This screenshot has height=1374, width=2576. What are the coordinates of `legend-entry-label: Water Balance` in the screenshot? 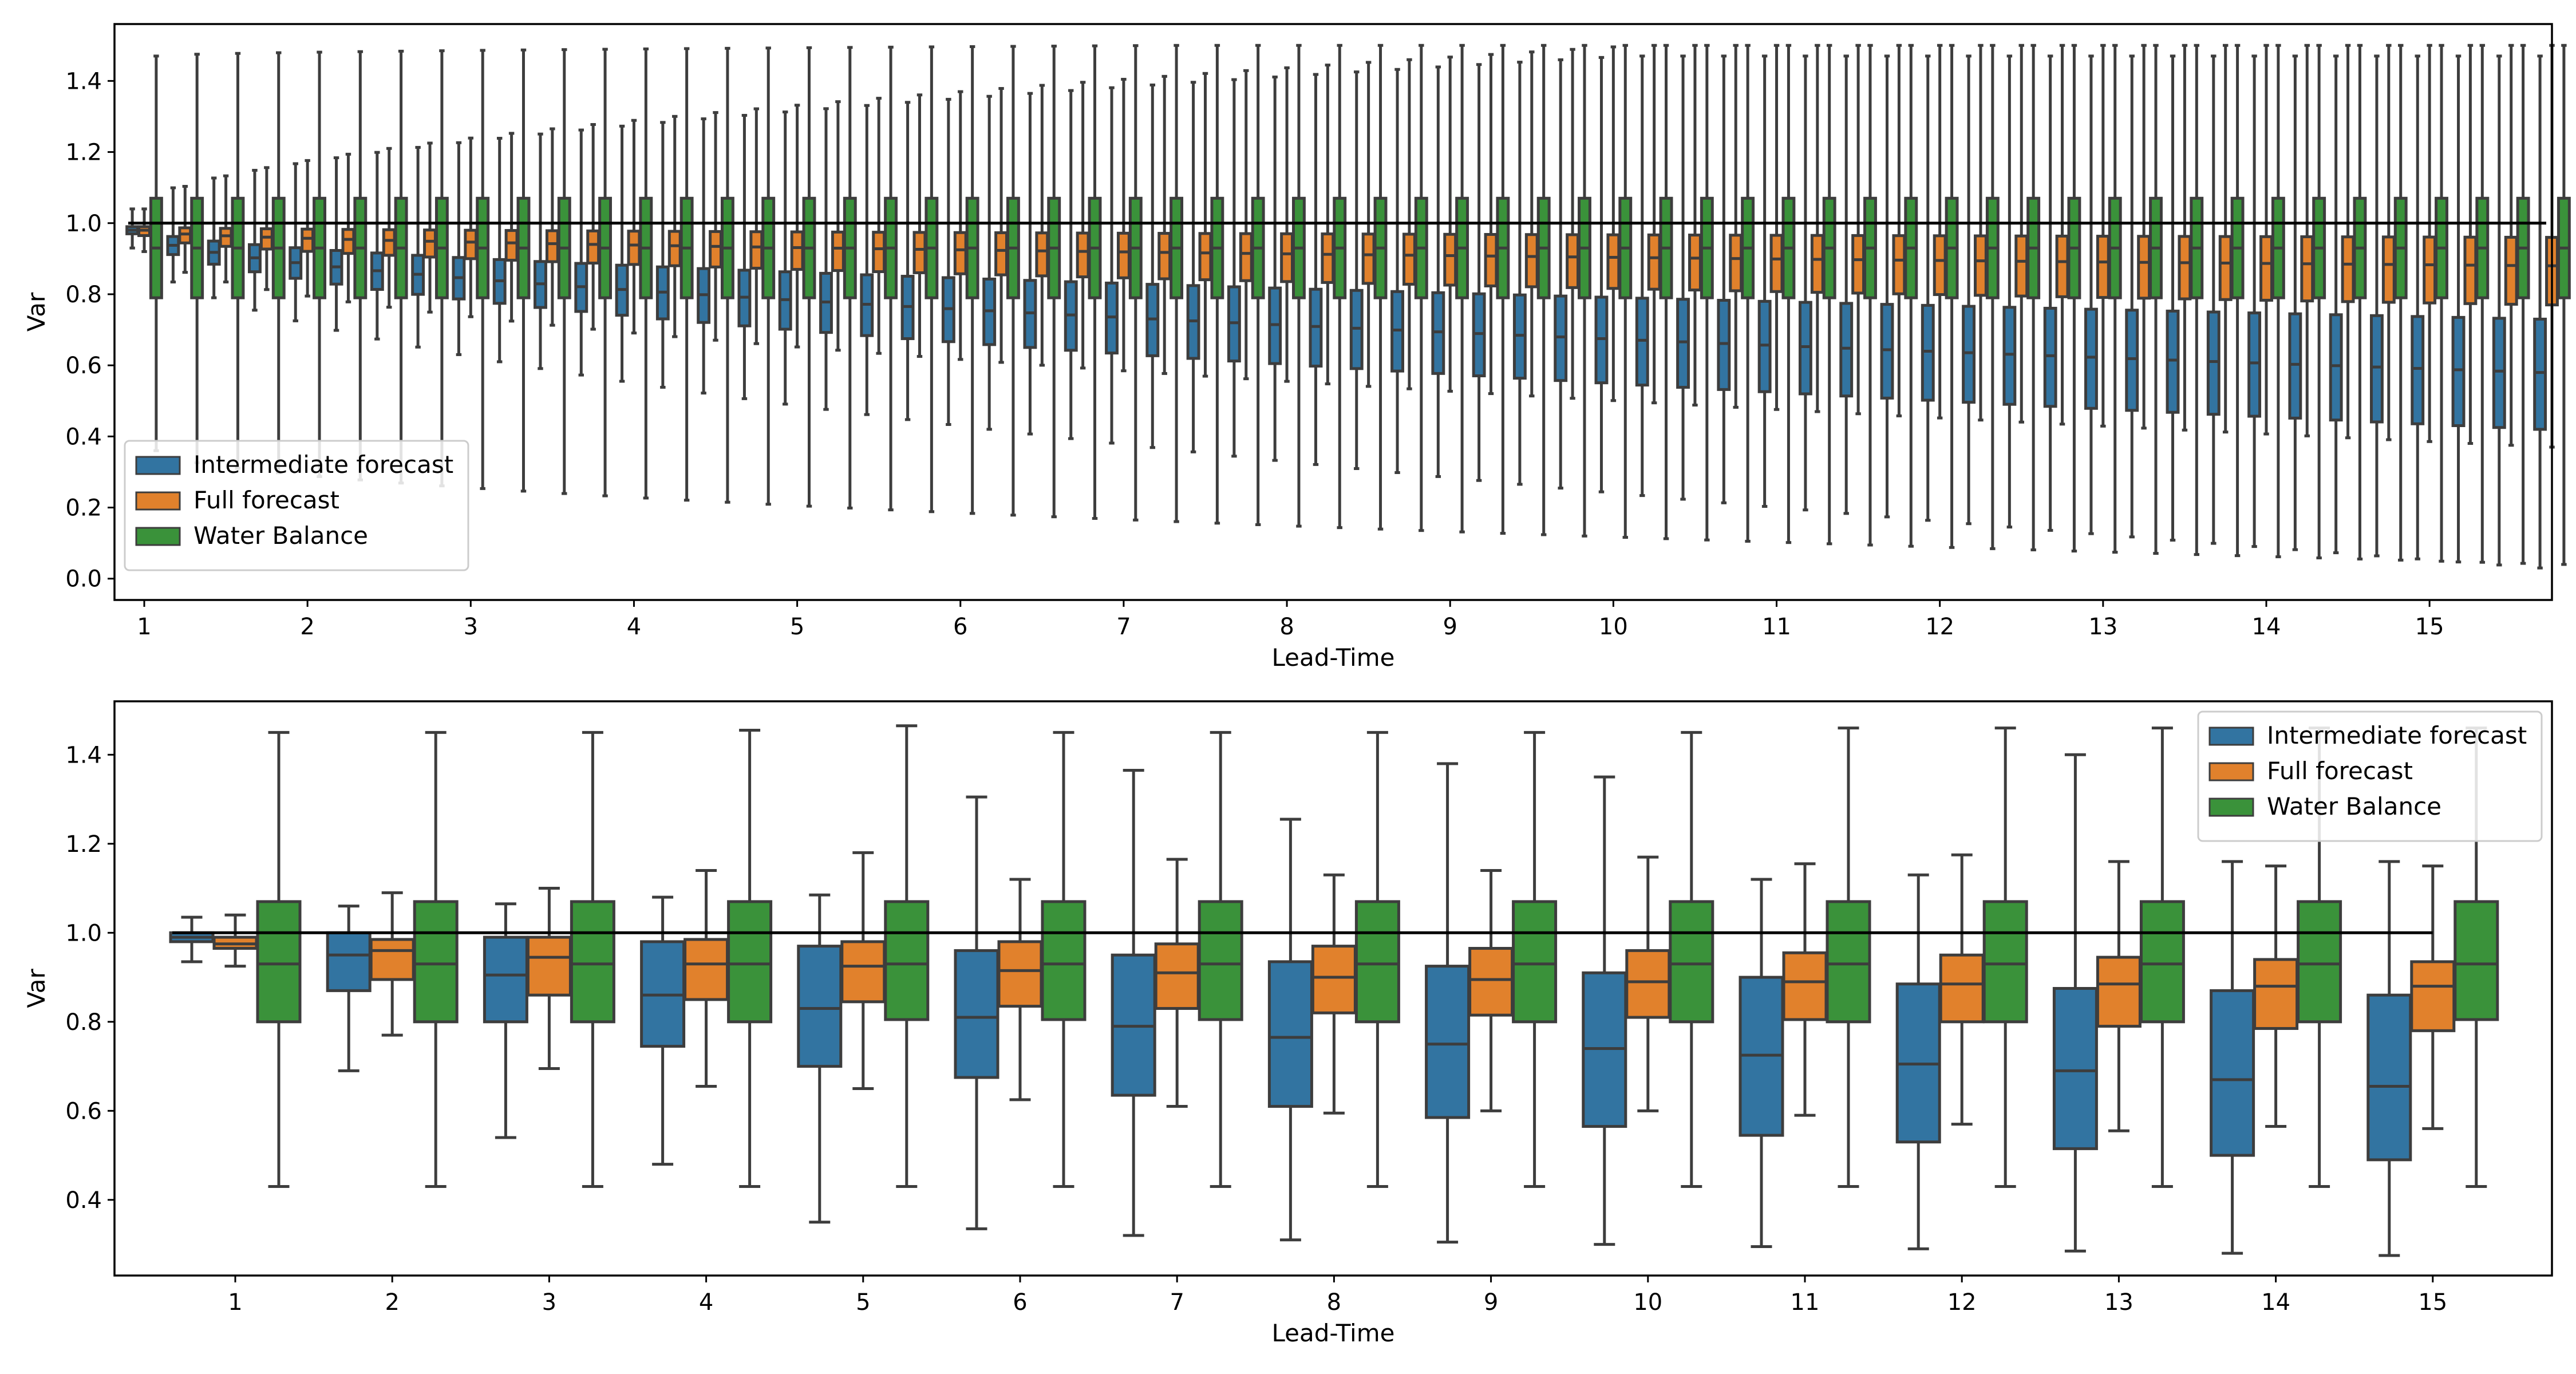 It's located at (280, 536).